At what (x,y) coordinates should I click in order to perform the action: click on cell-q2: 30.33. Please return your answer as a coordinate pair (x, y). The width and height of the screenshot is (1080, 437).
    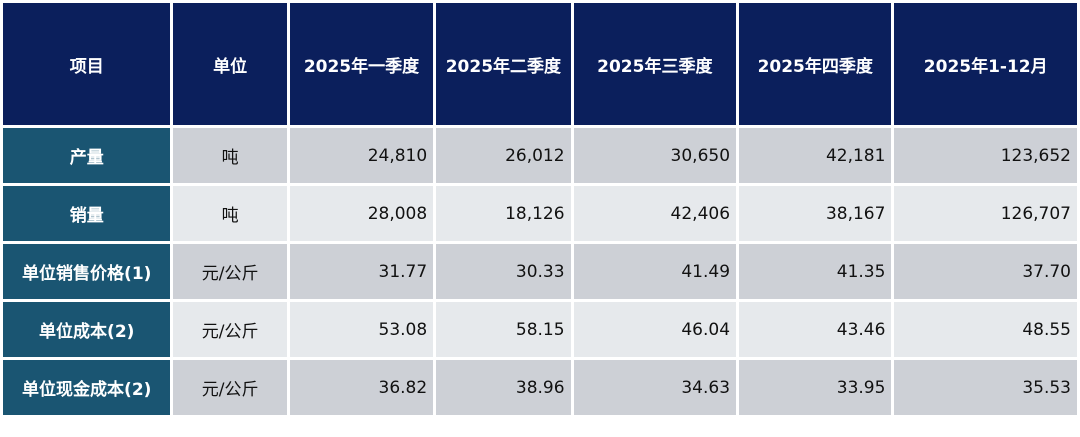
    Looking at the image, I should click on (503, 271).